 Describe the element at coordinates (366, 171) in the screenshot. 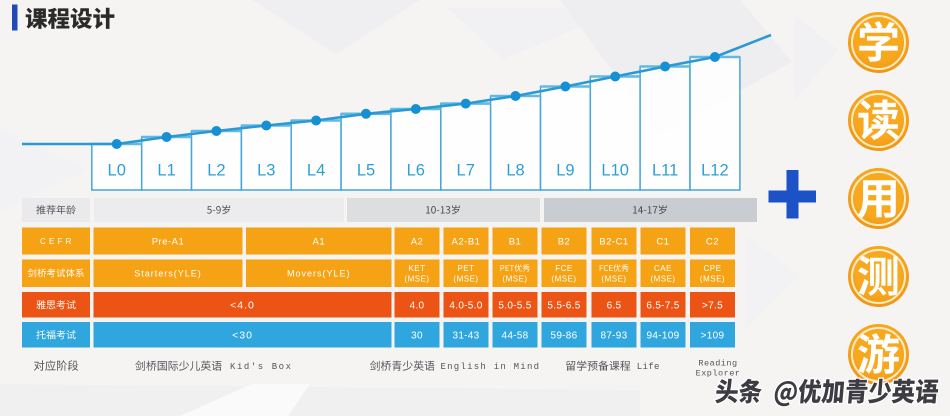

I see `svg-text: L5` at that location.